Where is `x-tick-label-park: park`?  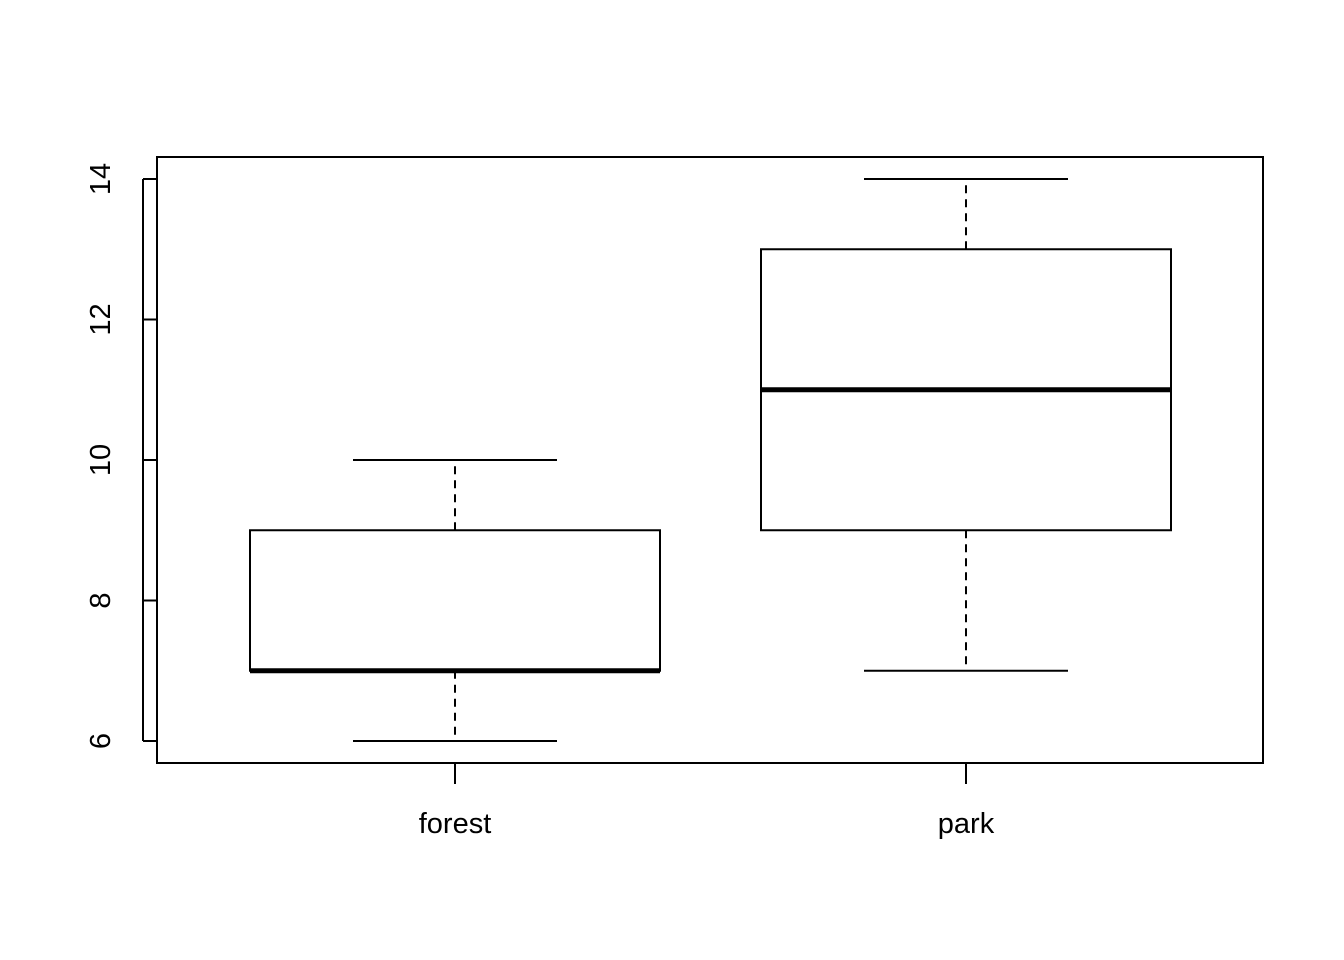 x-tick-label-park: park is located at coordinates (966, 824).